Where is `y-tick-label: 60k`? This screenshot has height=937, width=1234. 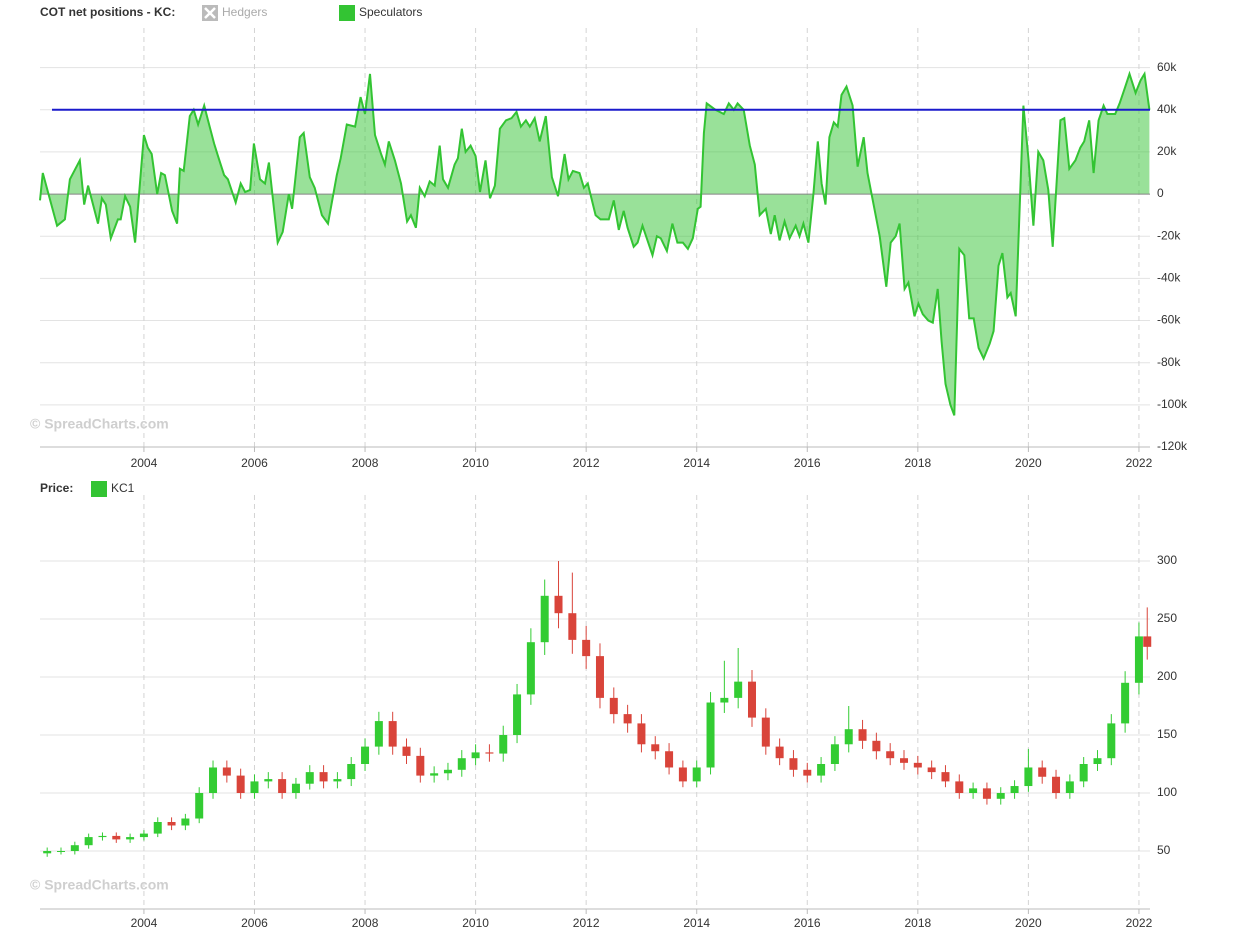
y-tick-label: 60k is located at coordinates (1167, 67).